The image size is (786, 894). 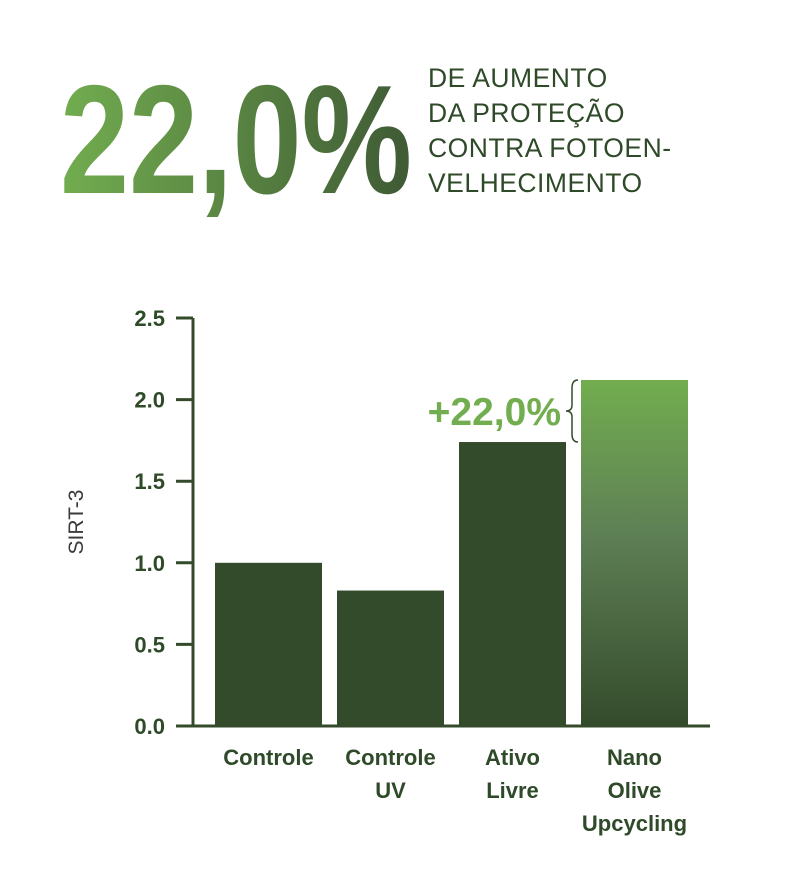 What do you see at coordinates (76, 522) in the screenshot?
I see `y-axis-title: SIRT-3` at bounding box center [76, 522].